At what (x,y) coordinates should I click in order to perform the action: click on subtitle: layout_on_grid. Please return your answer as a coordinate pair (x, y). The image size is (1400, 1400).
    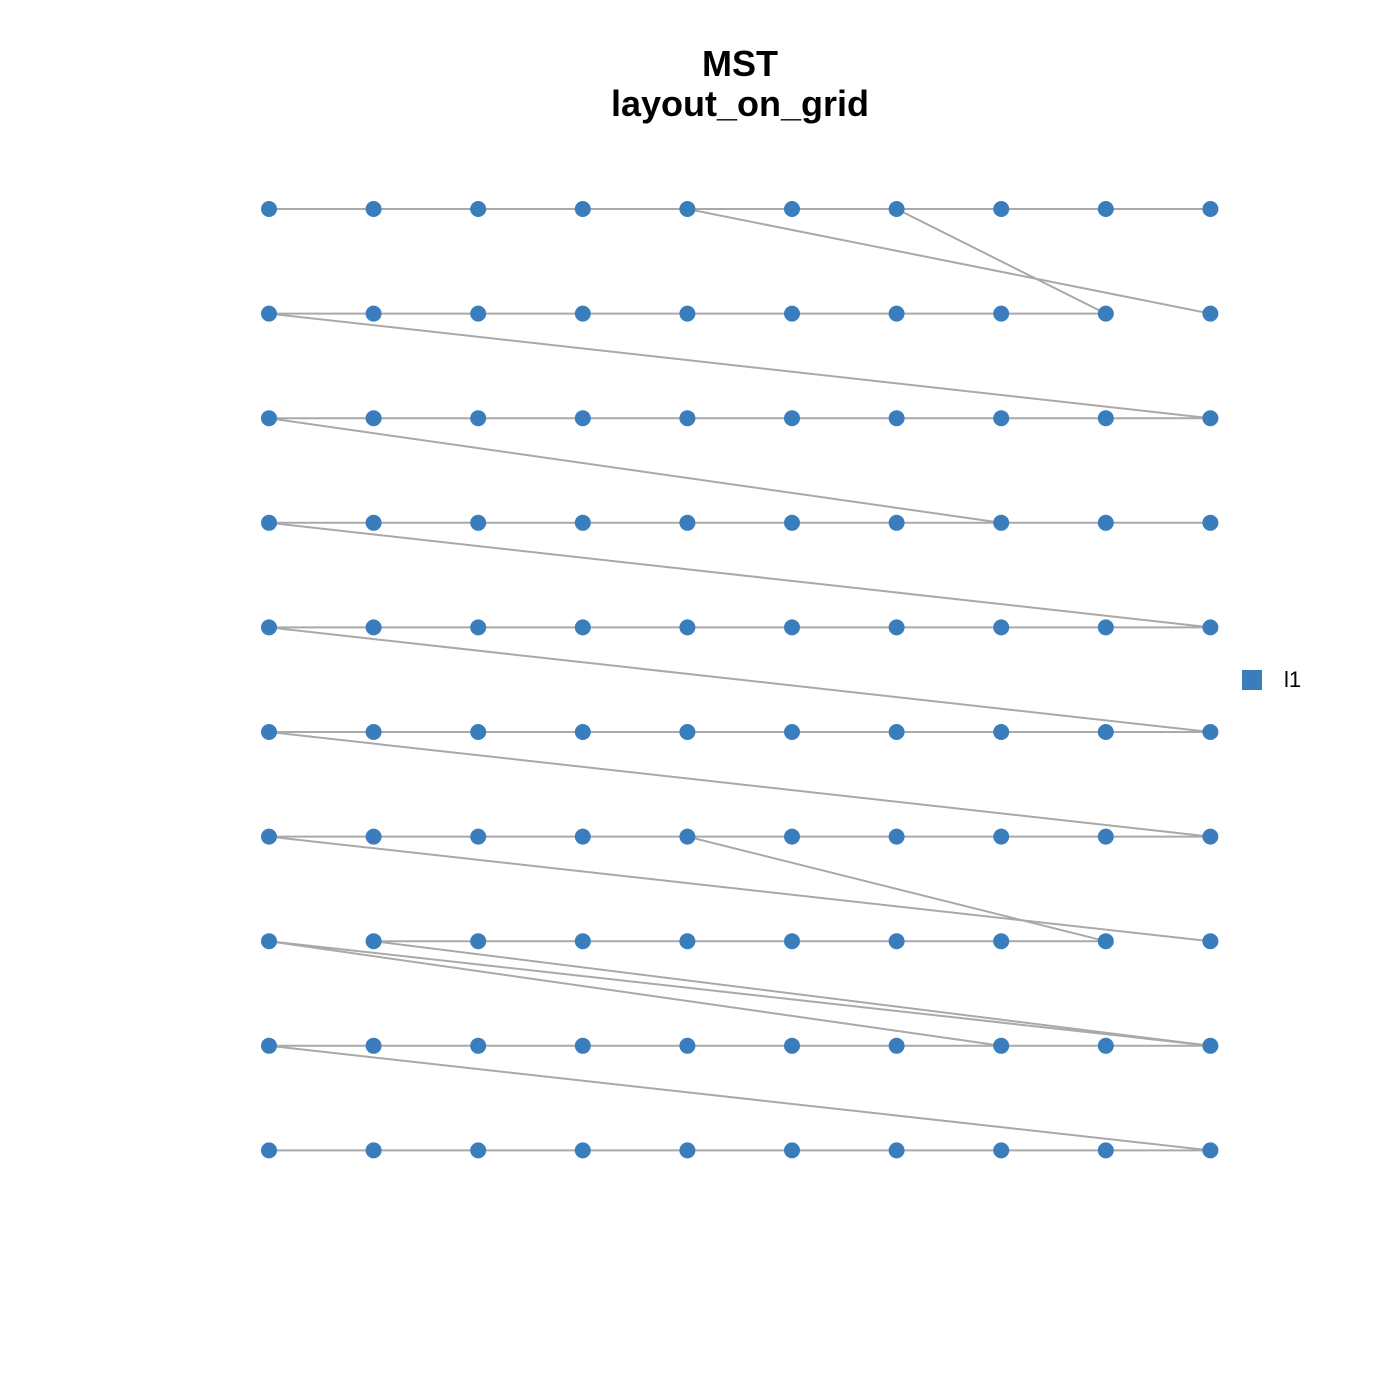
    Looking at the image, I should click on (740, 103).